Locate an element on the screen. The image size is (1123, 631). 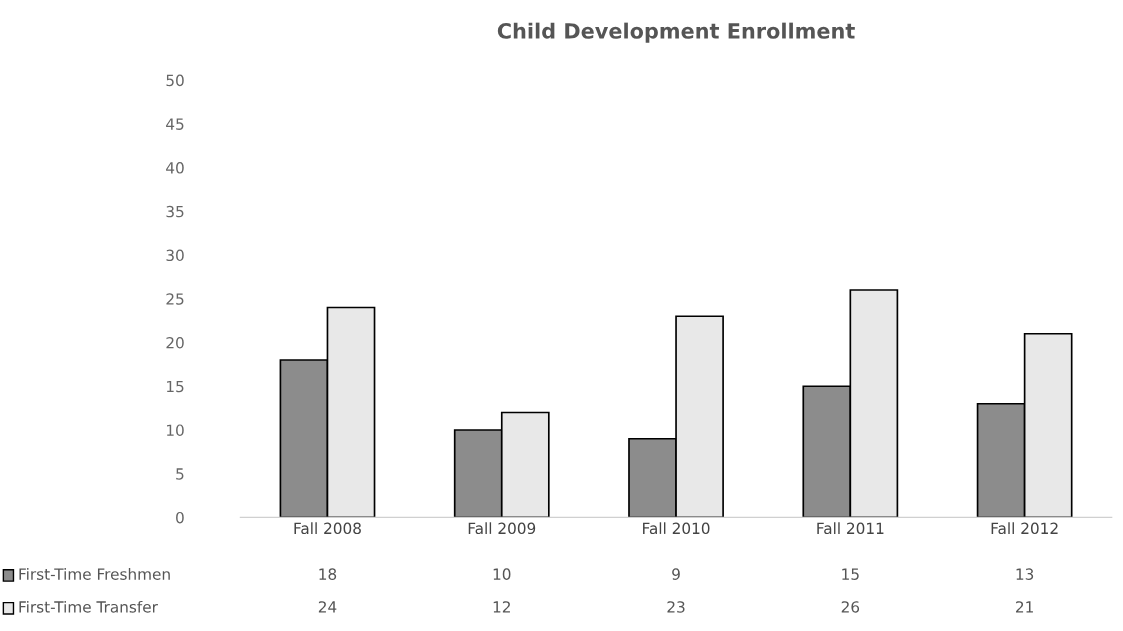
y-tick-label: 25 is located at coordinates (175, 299).